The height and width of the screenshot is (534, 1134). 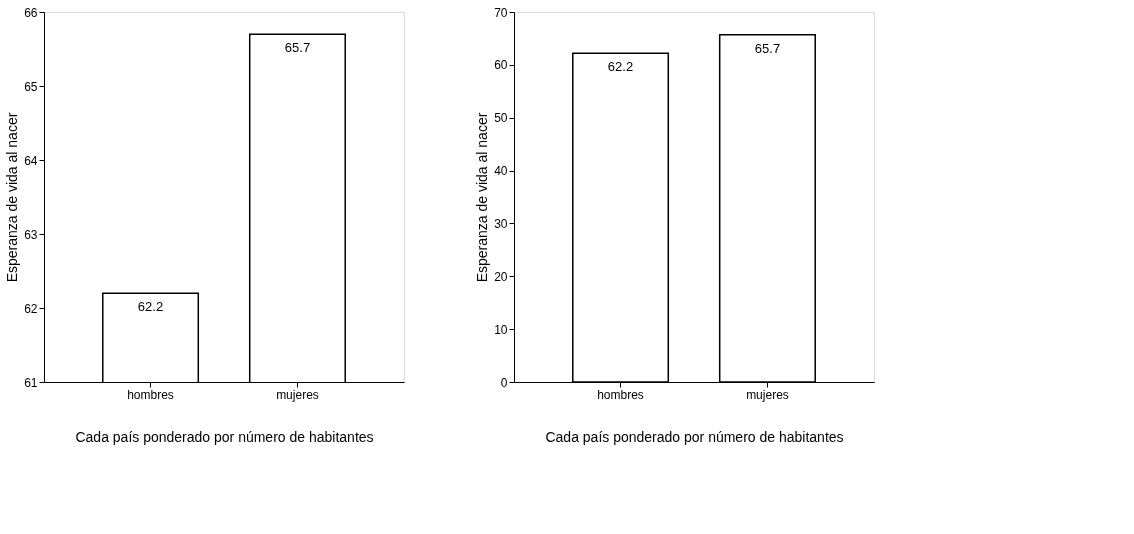 I want to click on y-tick-label: 60, so click(x=501, y=65).